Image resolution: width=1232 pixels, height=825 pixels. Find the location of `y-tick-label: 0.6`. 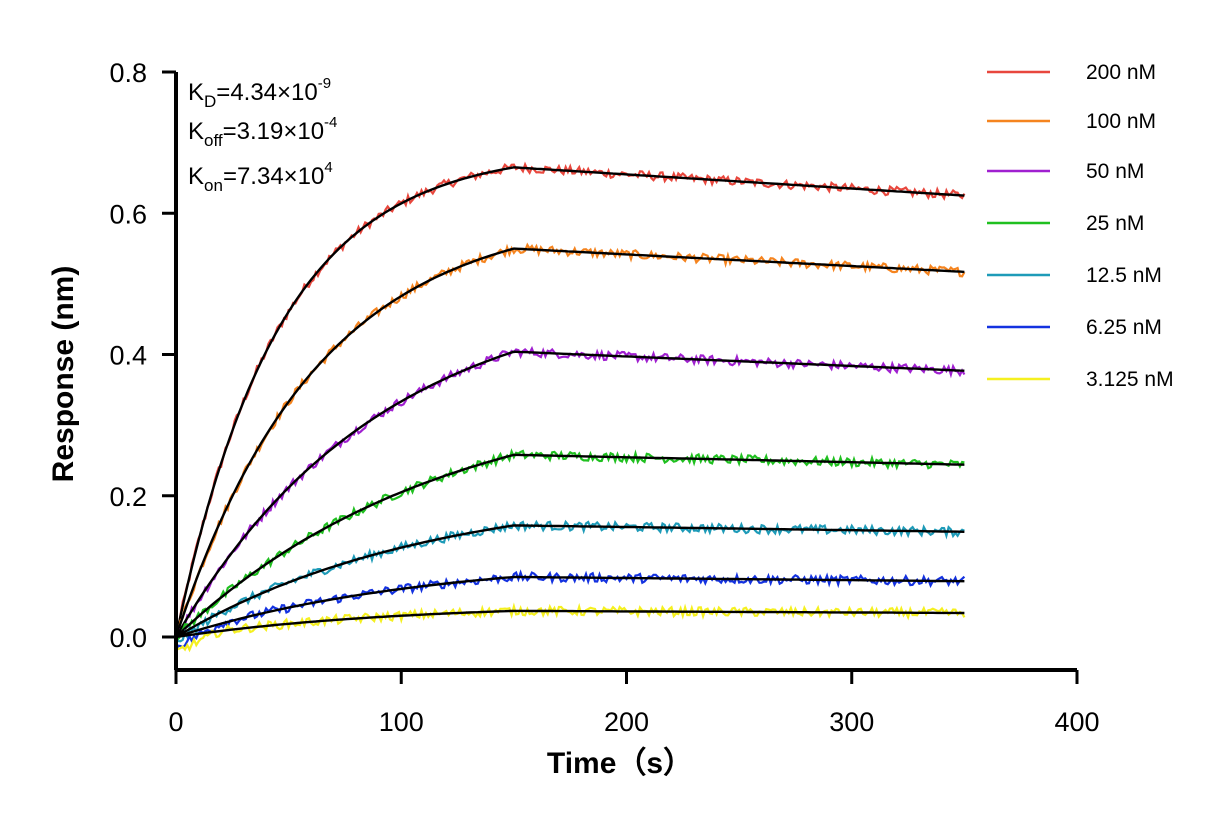

y-tick-label: 0.6 is located at coordinates (128, 214).